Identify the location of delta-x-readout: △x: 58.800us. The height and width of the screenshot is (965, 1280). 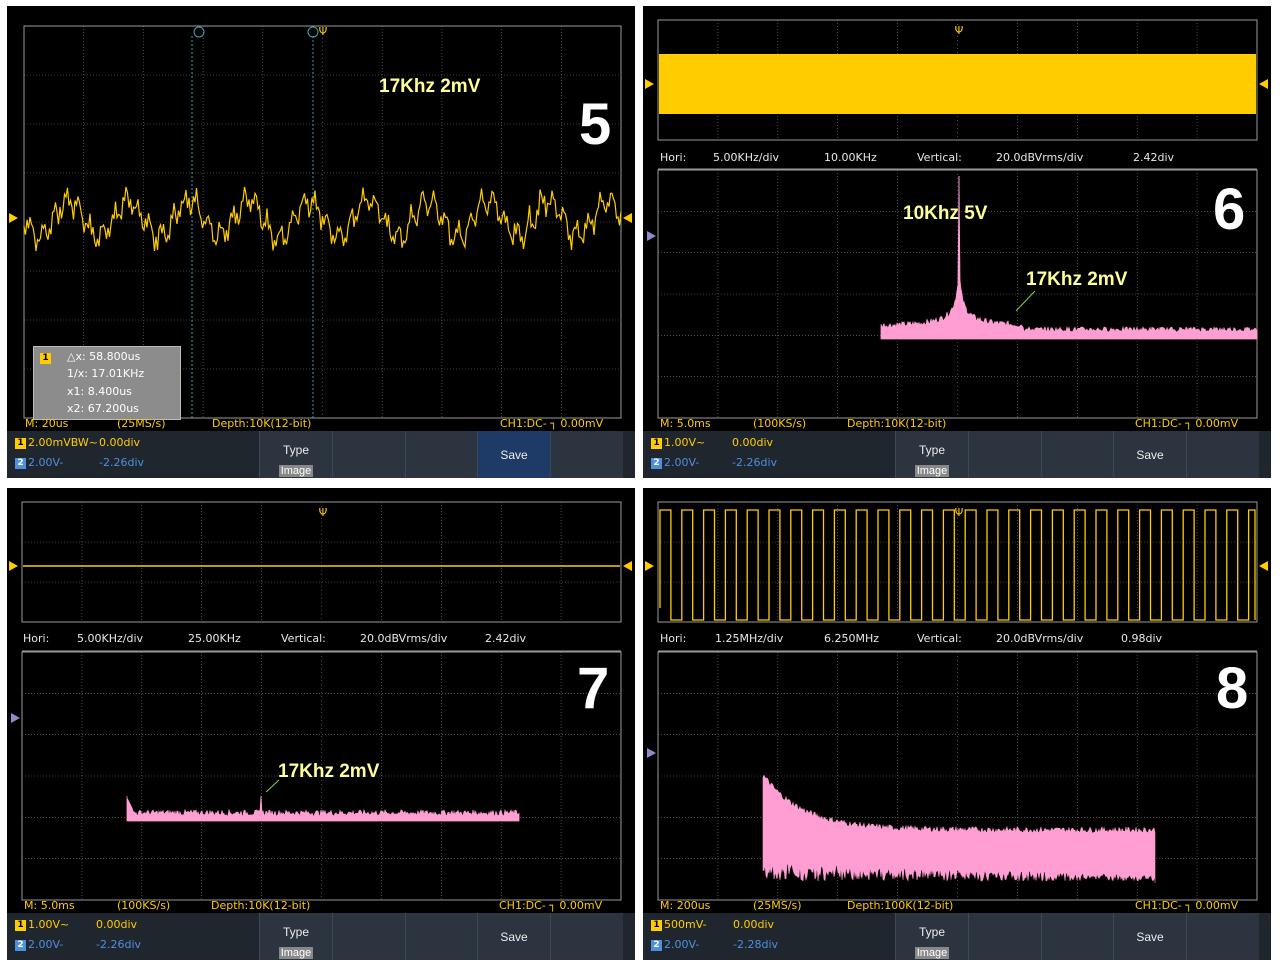
(104, 356).